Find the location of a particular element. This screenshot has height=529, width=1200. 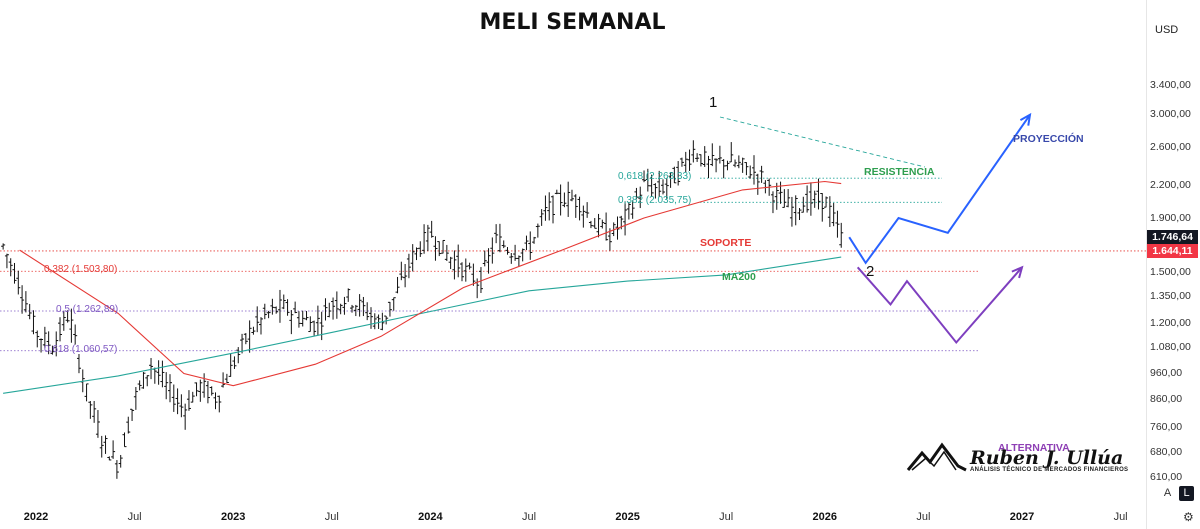

y-tick-label: 1.500,00 is located at coordinates (1170, 271).